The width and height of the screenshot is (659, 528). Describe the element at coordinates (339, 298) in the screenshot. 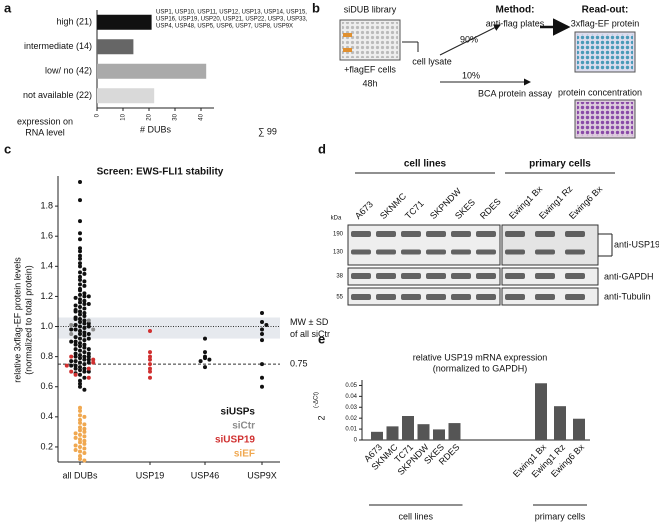

I see `marker: 55` at that location.